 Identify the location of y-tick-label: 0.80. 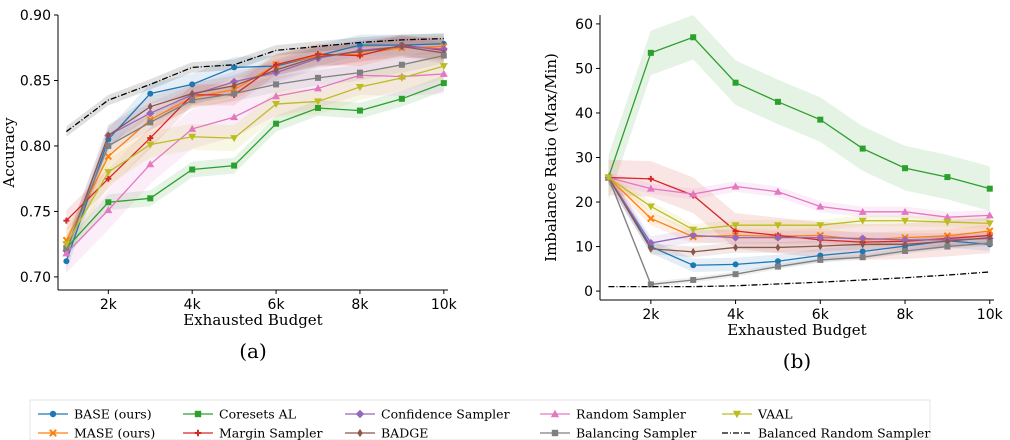
(35, 147).